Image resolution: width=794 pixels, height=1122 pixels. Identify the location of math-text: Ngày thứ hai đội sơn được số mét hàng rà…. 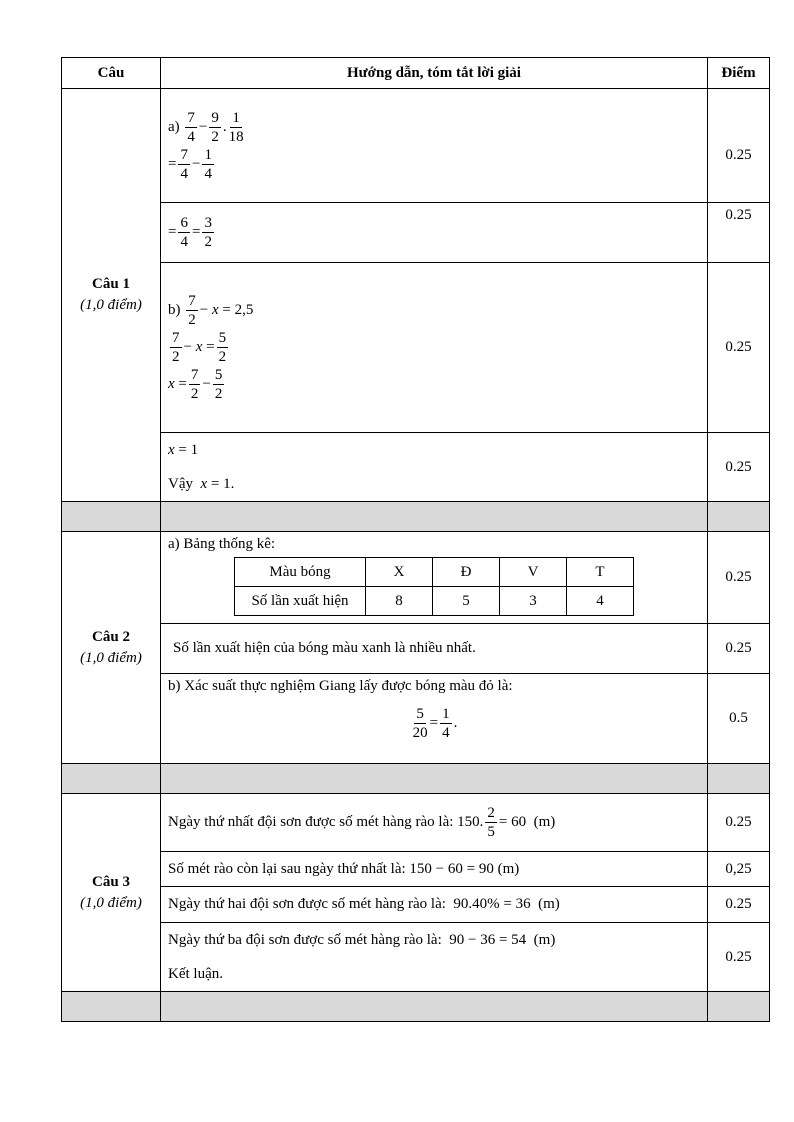
(364, 903).